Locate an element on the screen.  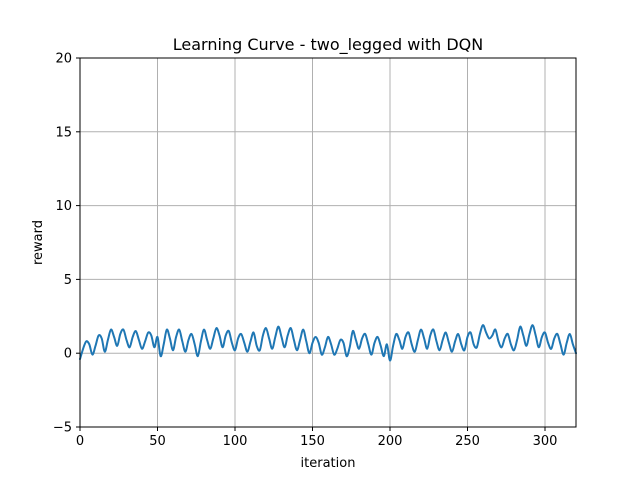
y-tick-label: 20 is located at coordinates (63, 59).